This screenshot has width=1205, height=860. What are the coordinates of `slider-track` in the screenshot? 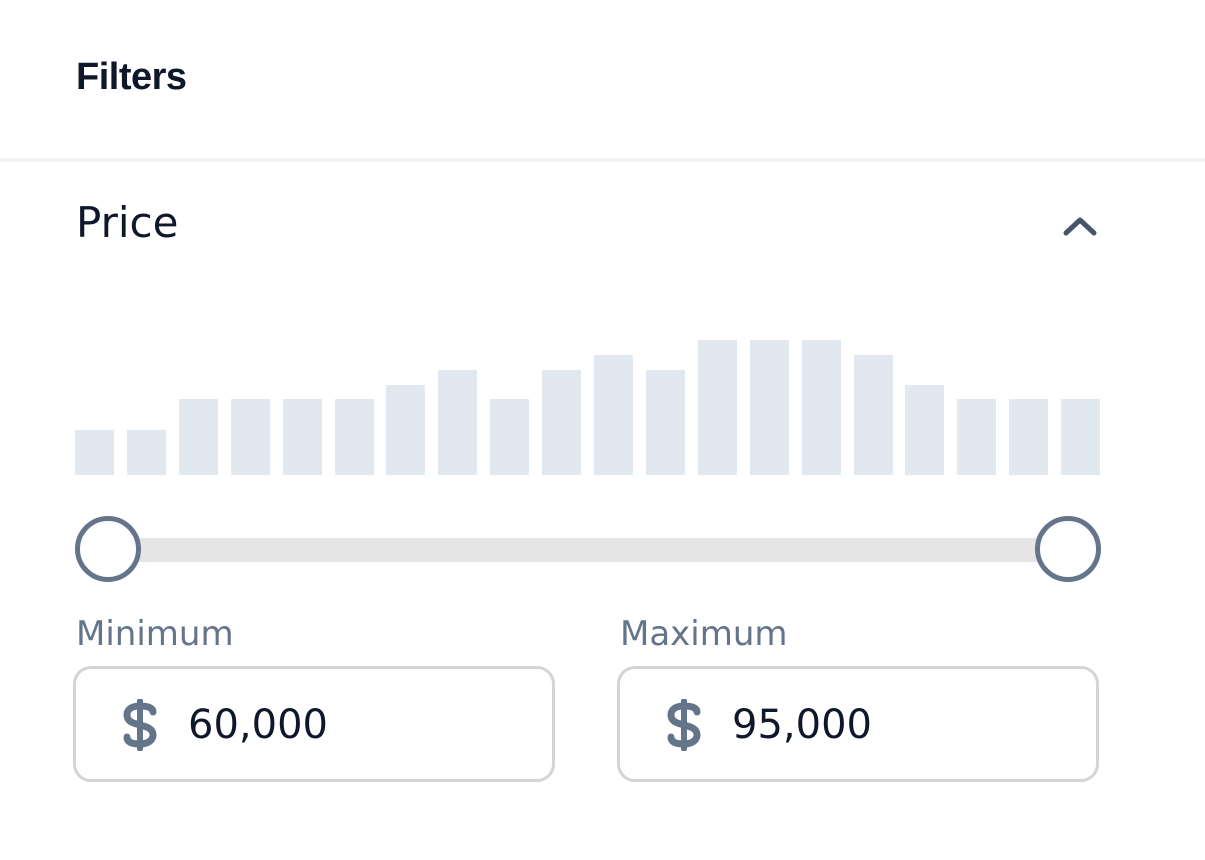 It's located at (588, 550).